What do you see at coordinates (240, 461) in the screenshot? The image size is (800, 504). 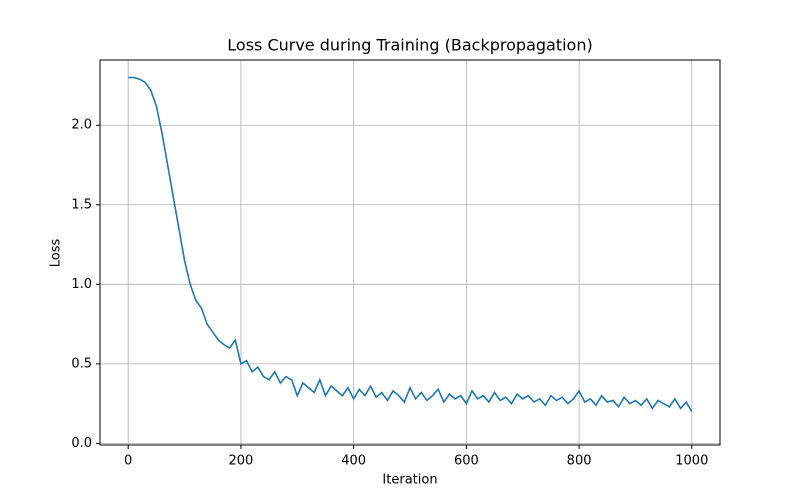 I see `x-tick-label: 200` at bounding box center [240, 461].